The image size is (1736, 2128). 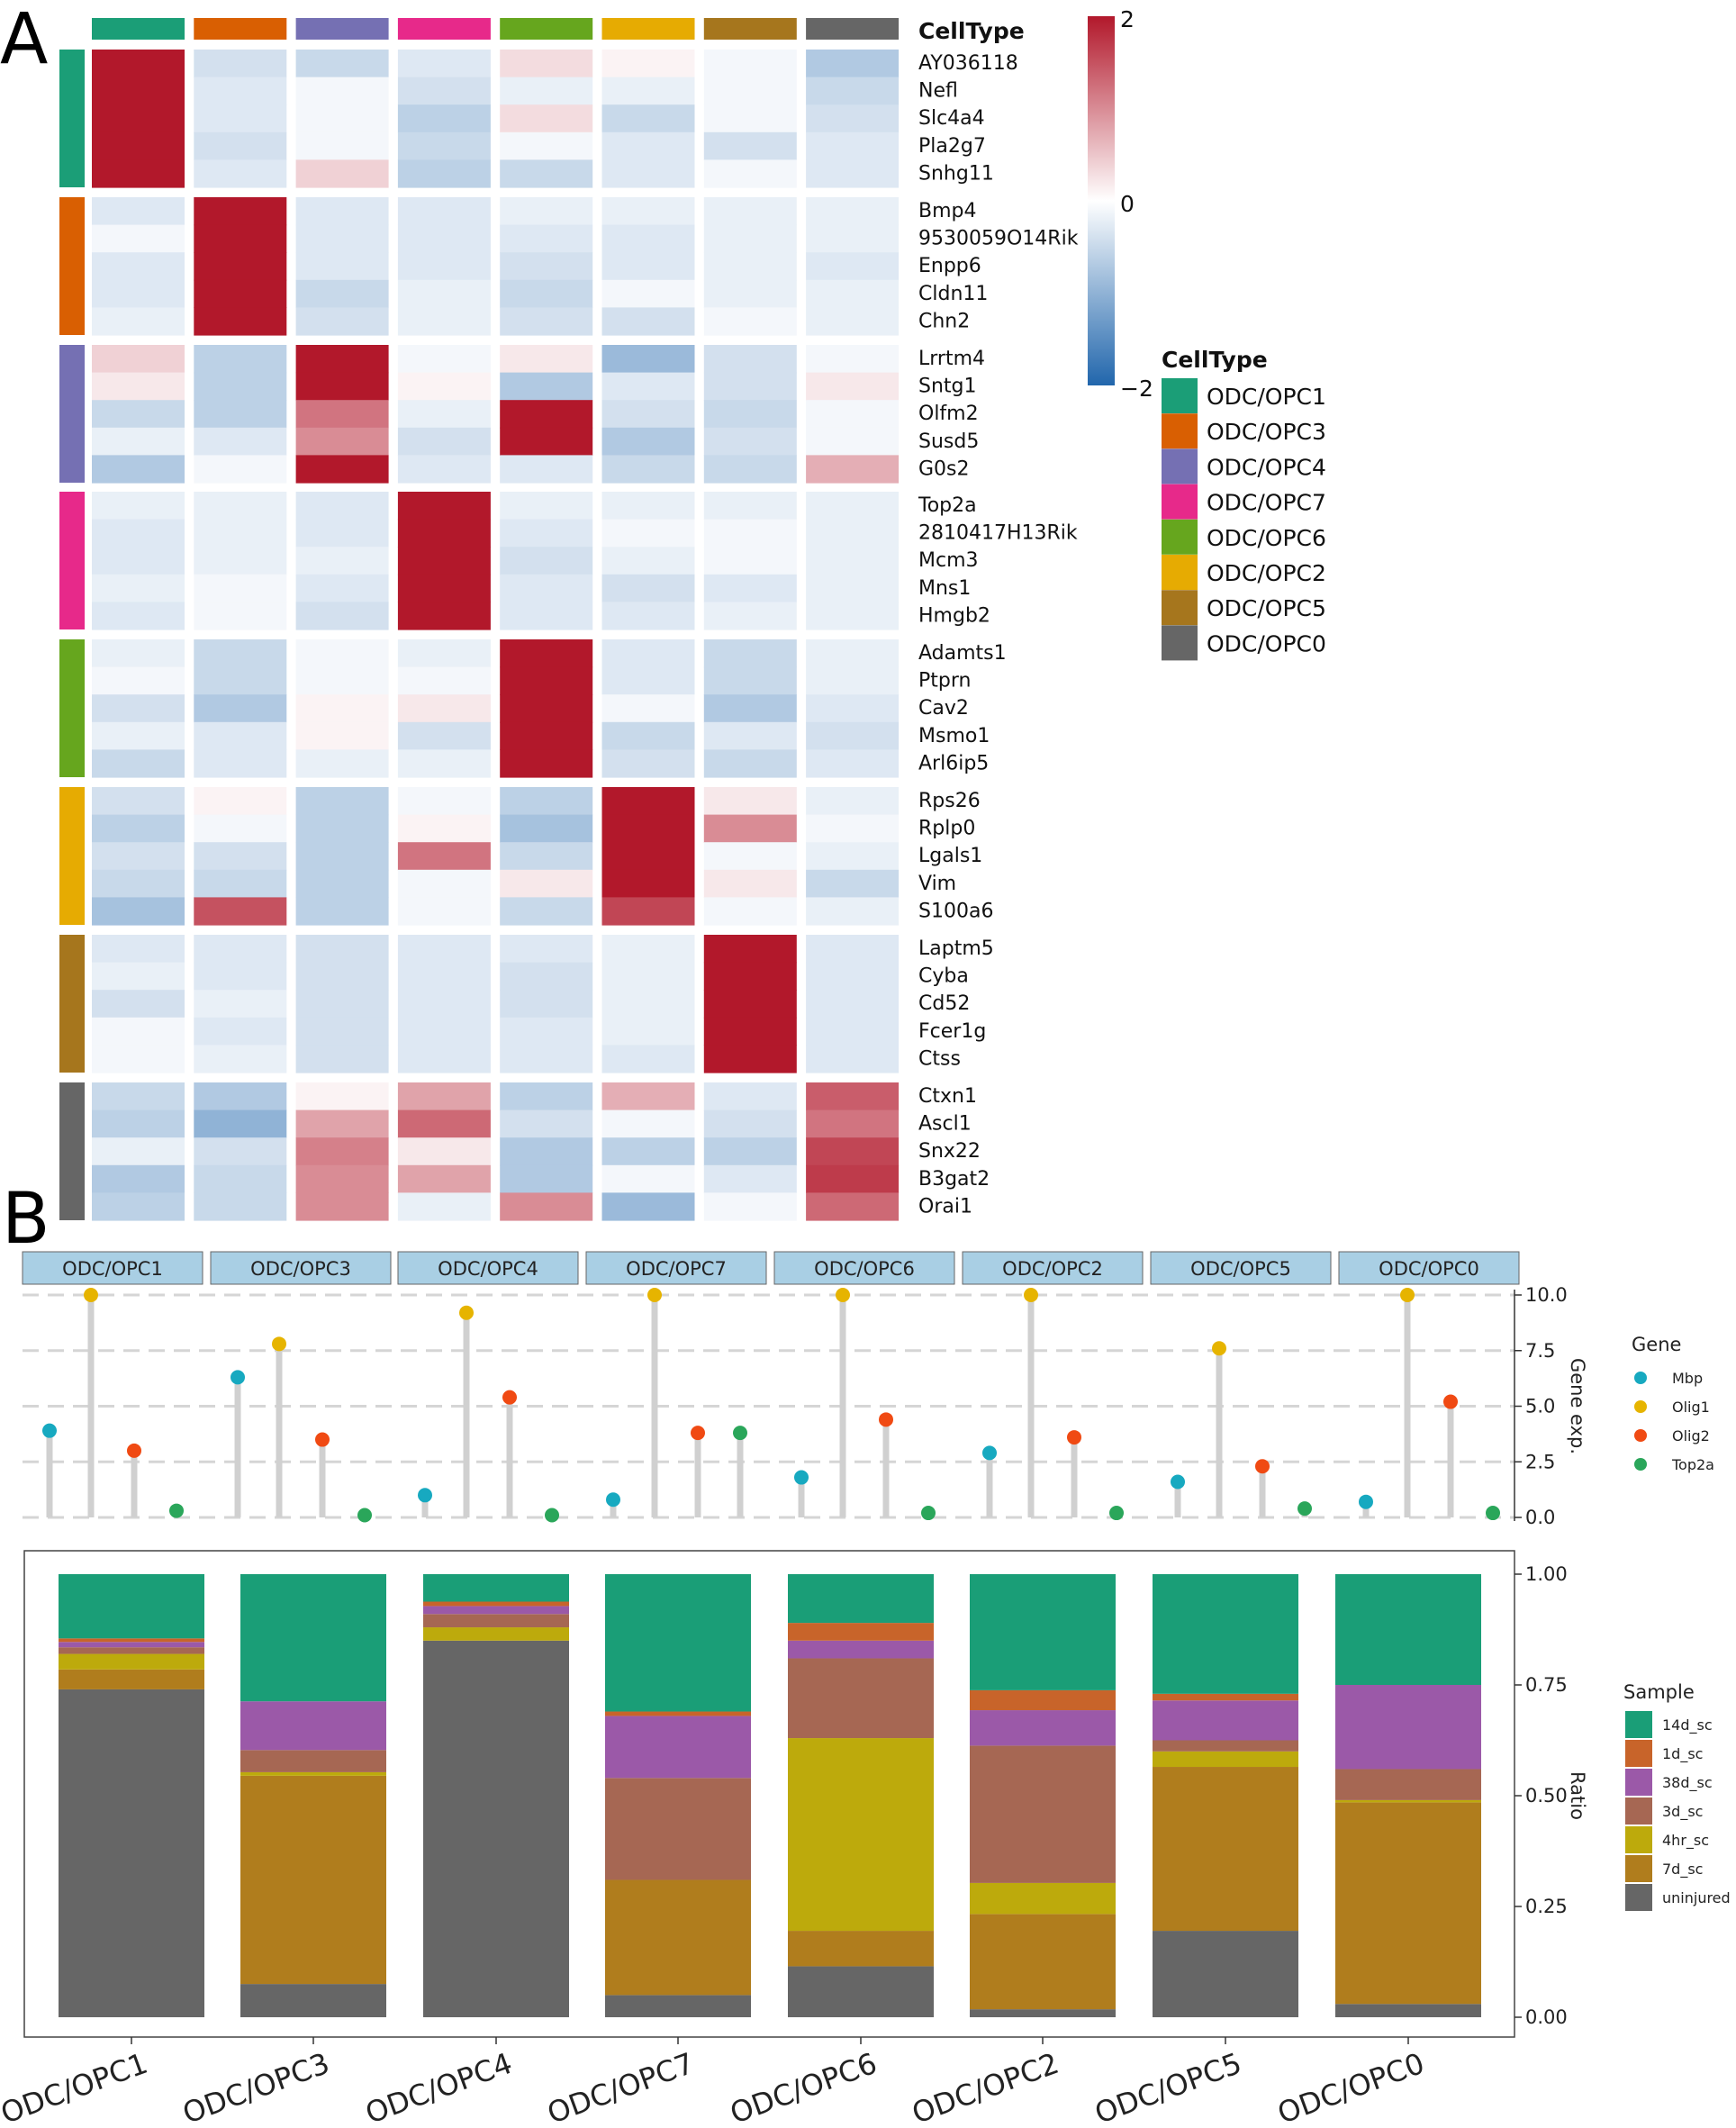 What do you see at coordinates (1546, 1906) in the screenshot?
I see `y-tick-label: 0.25` at bounding box center [1546, 1906].